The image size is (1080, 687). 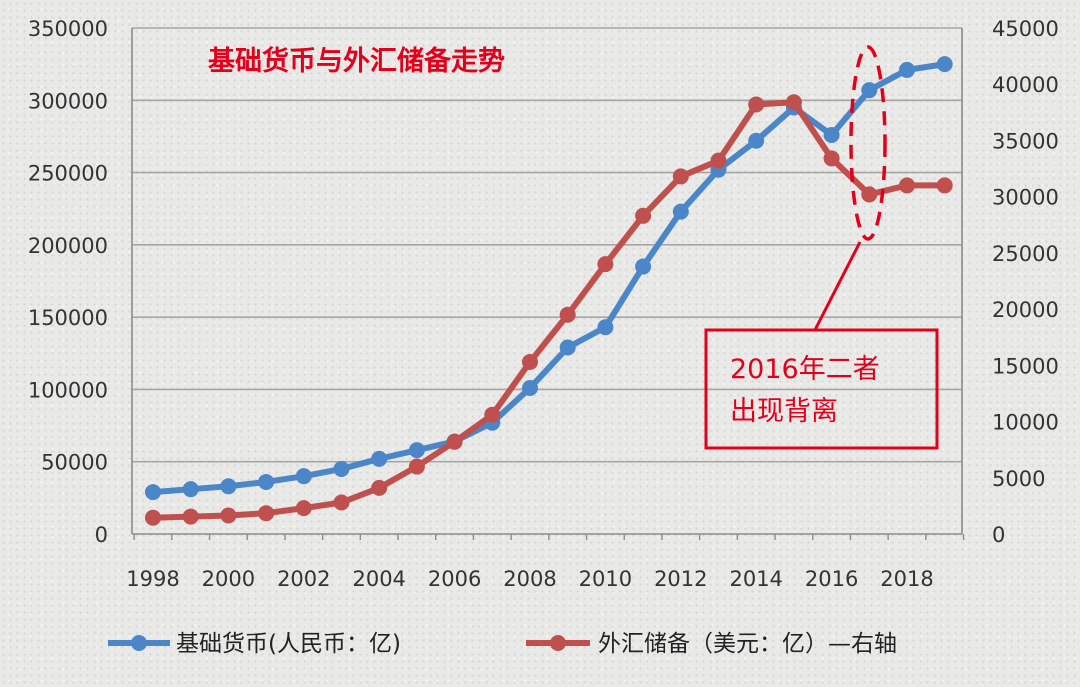 I want to click on right-tick-label: 40000, so click(x=1025, y=85).